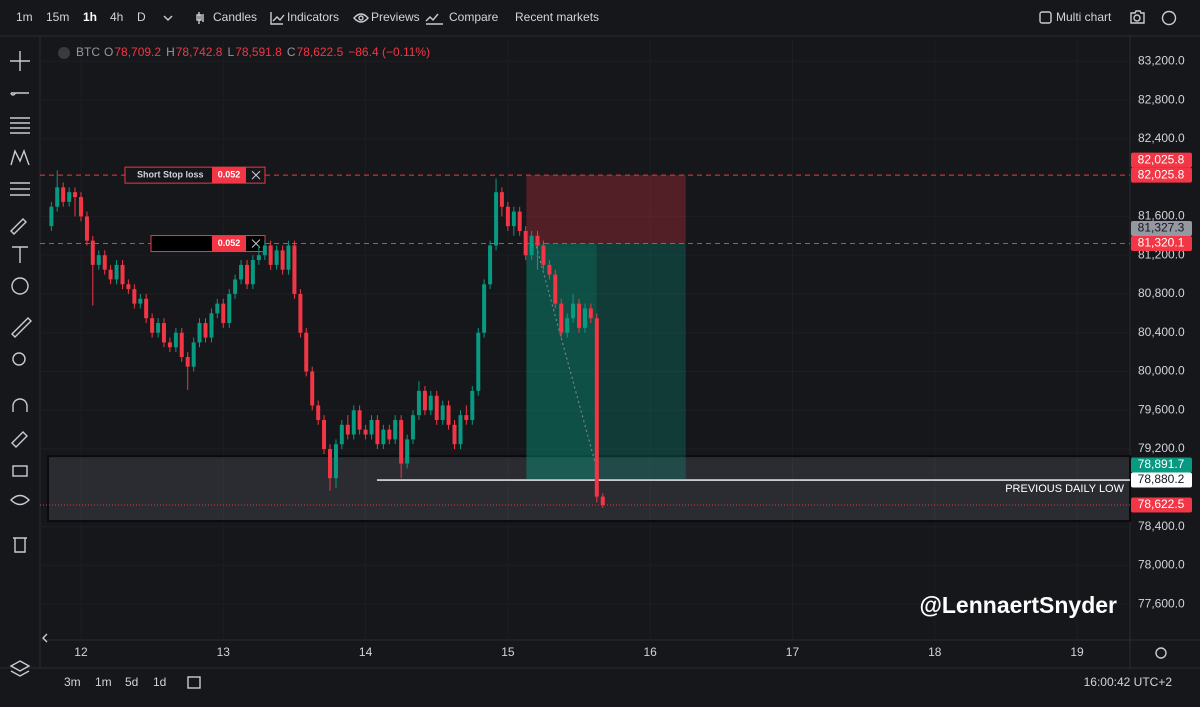 The height and width of the screenshot is (707, 1200). I want to click on toolbar-item: Recent markets, so click(557, 17).